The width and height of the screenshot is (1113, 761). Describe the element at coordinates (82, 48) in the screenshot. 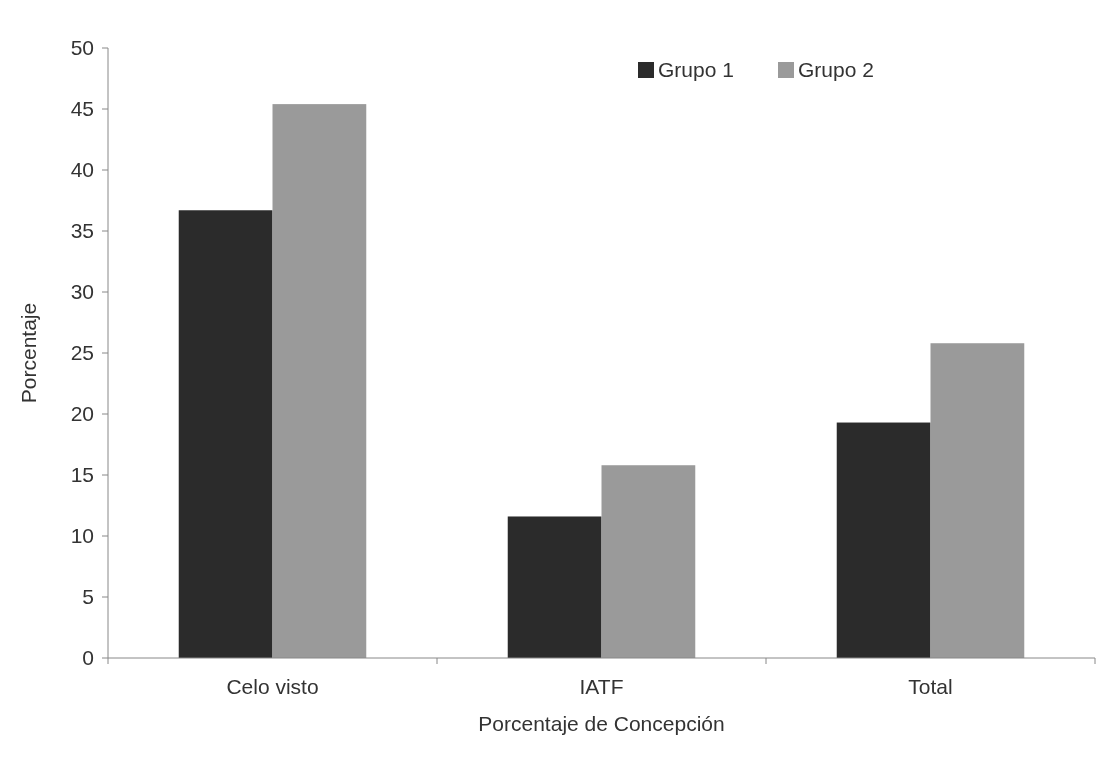

I see `y-tick-label: 50` at that location.